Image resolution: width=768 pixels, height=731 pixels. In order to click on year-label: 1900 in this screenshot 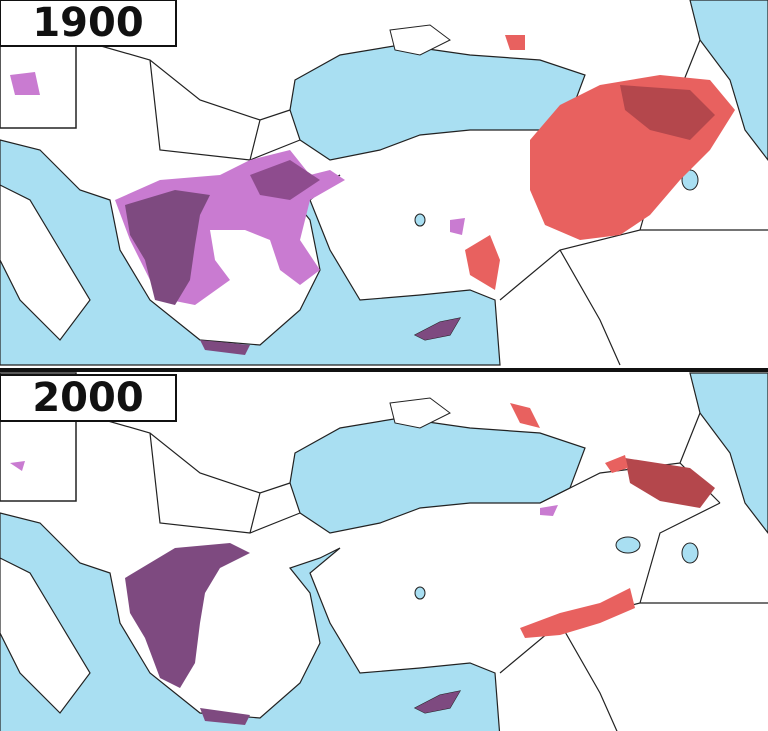, I will do `click(87, 23)`.